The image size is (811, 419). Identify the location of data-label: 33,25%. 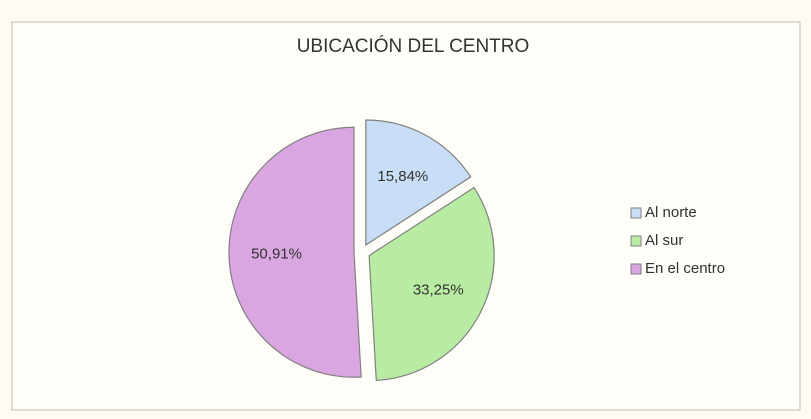
(438, 290).